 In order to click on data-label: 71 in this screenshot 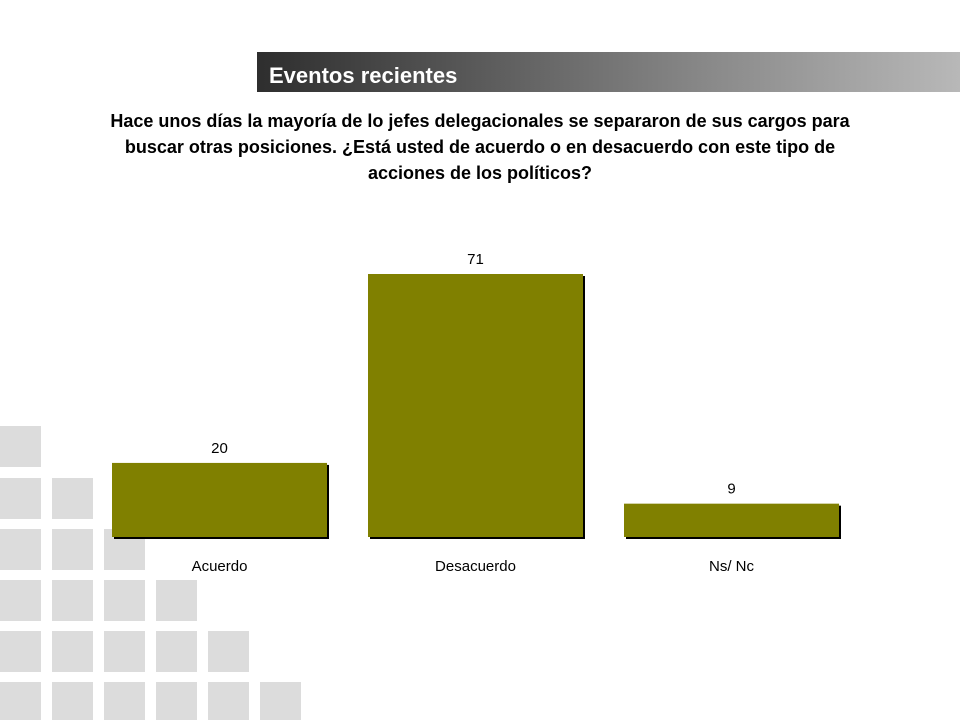, I will do `click(475, 259)`.